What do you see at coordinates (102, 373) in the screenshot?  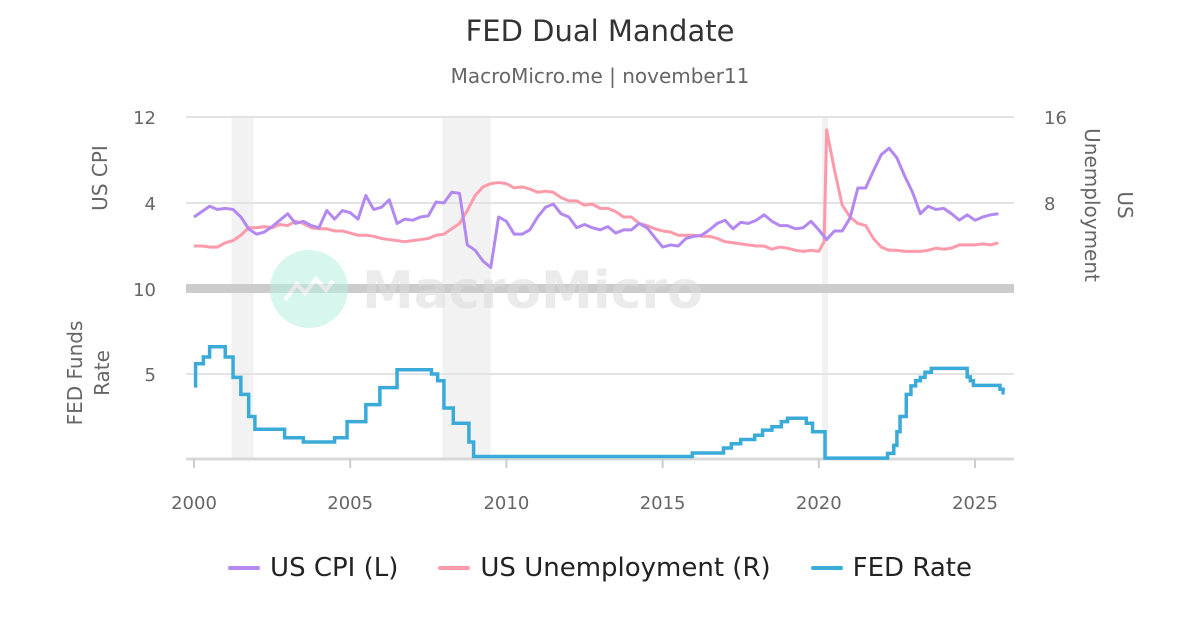 I see `y-bottom-axis-title-line: Rate` at bounding box center [102, 373].